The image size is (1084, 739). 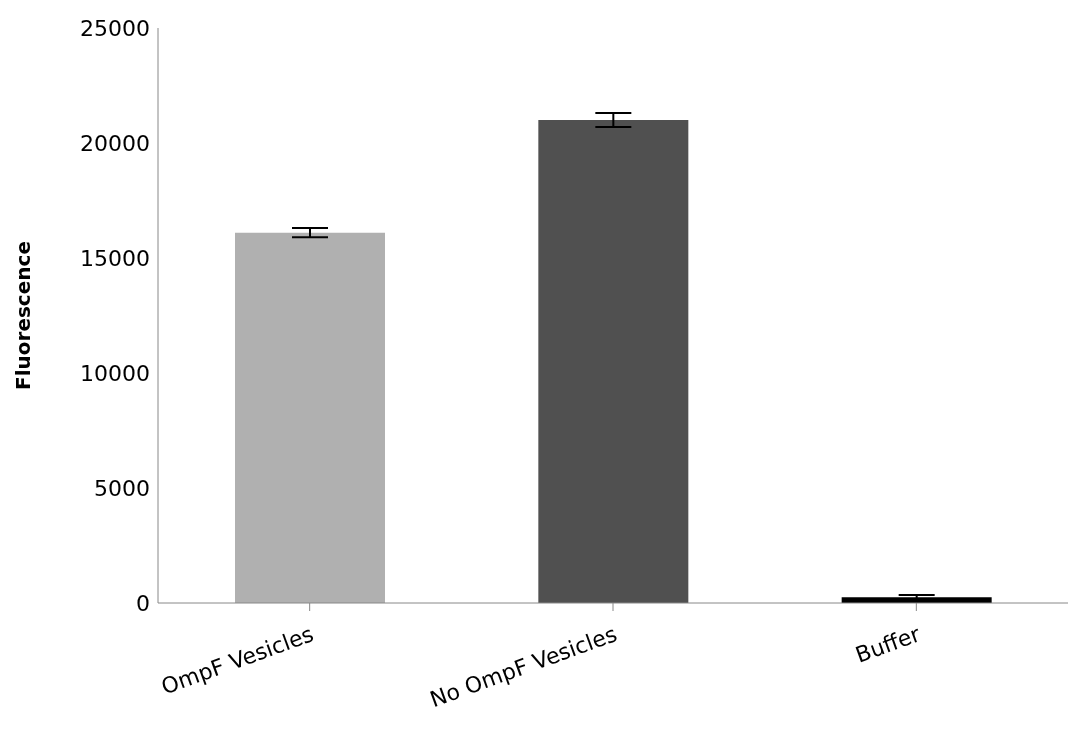 What do you see at coordinates (23, 315) in the screenshot?
I see `y-axis-title: Fluorescence` at bounding box center [23, 315].